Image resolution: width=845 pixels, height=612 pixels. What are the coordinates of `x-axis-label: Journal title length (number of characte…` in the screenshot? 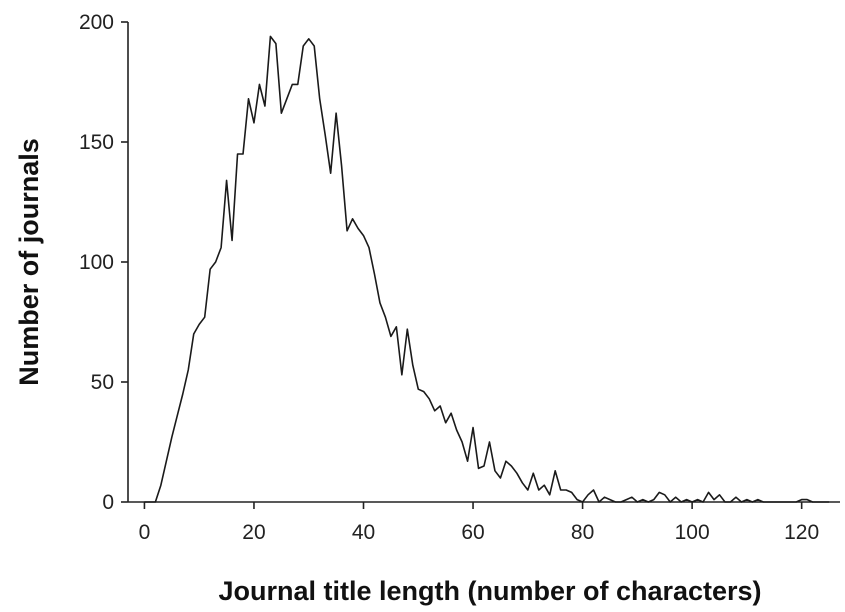 It's located at (489, 591).